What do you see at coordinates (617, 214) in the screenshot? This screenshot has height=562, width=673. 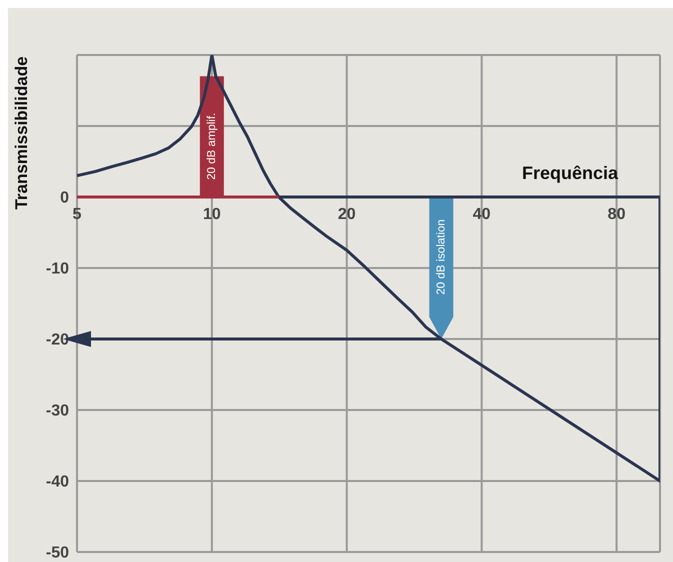 I see `x-tick-label: 80` at bounding box center [617, 214].